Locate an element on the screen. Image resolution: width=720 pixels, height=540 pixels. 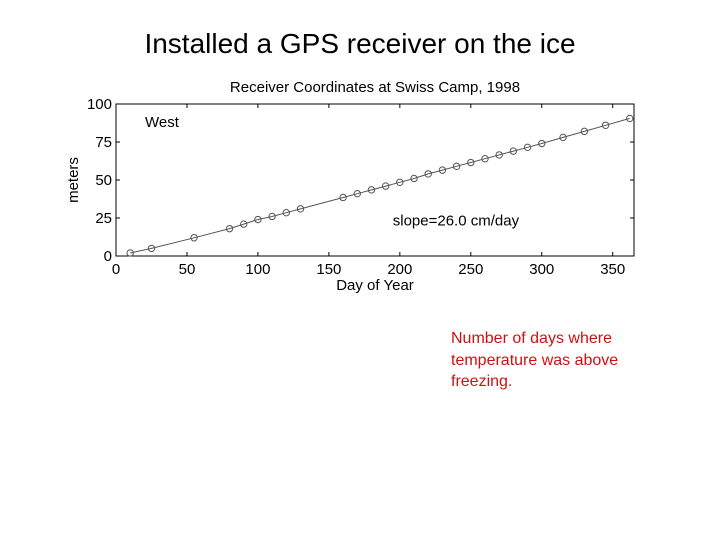
x-axis-label: Day of Year is located at coordinates (375, 285).